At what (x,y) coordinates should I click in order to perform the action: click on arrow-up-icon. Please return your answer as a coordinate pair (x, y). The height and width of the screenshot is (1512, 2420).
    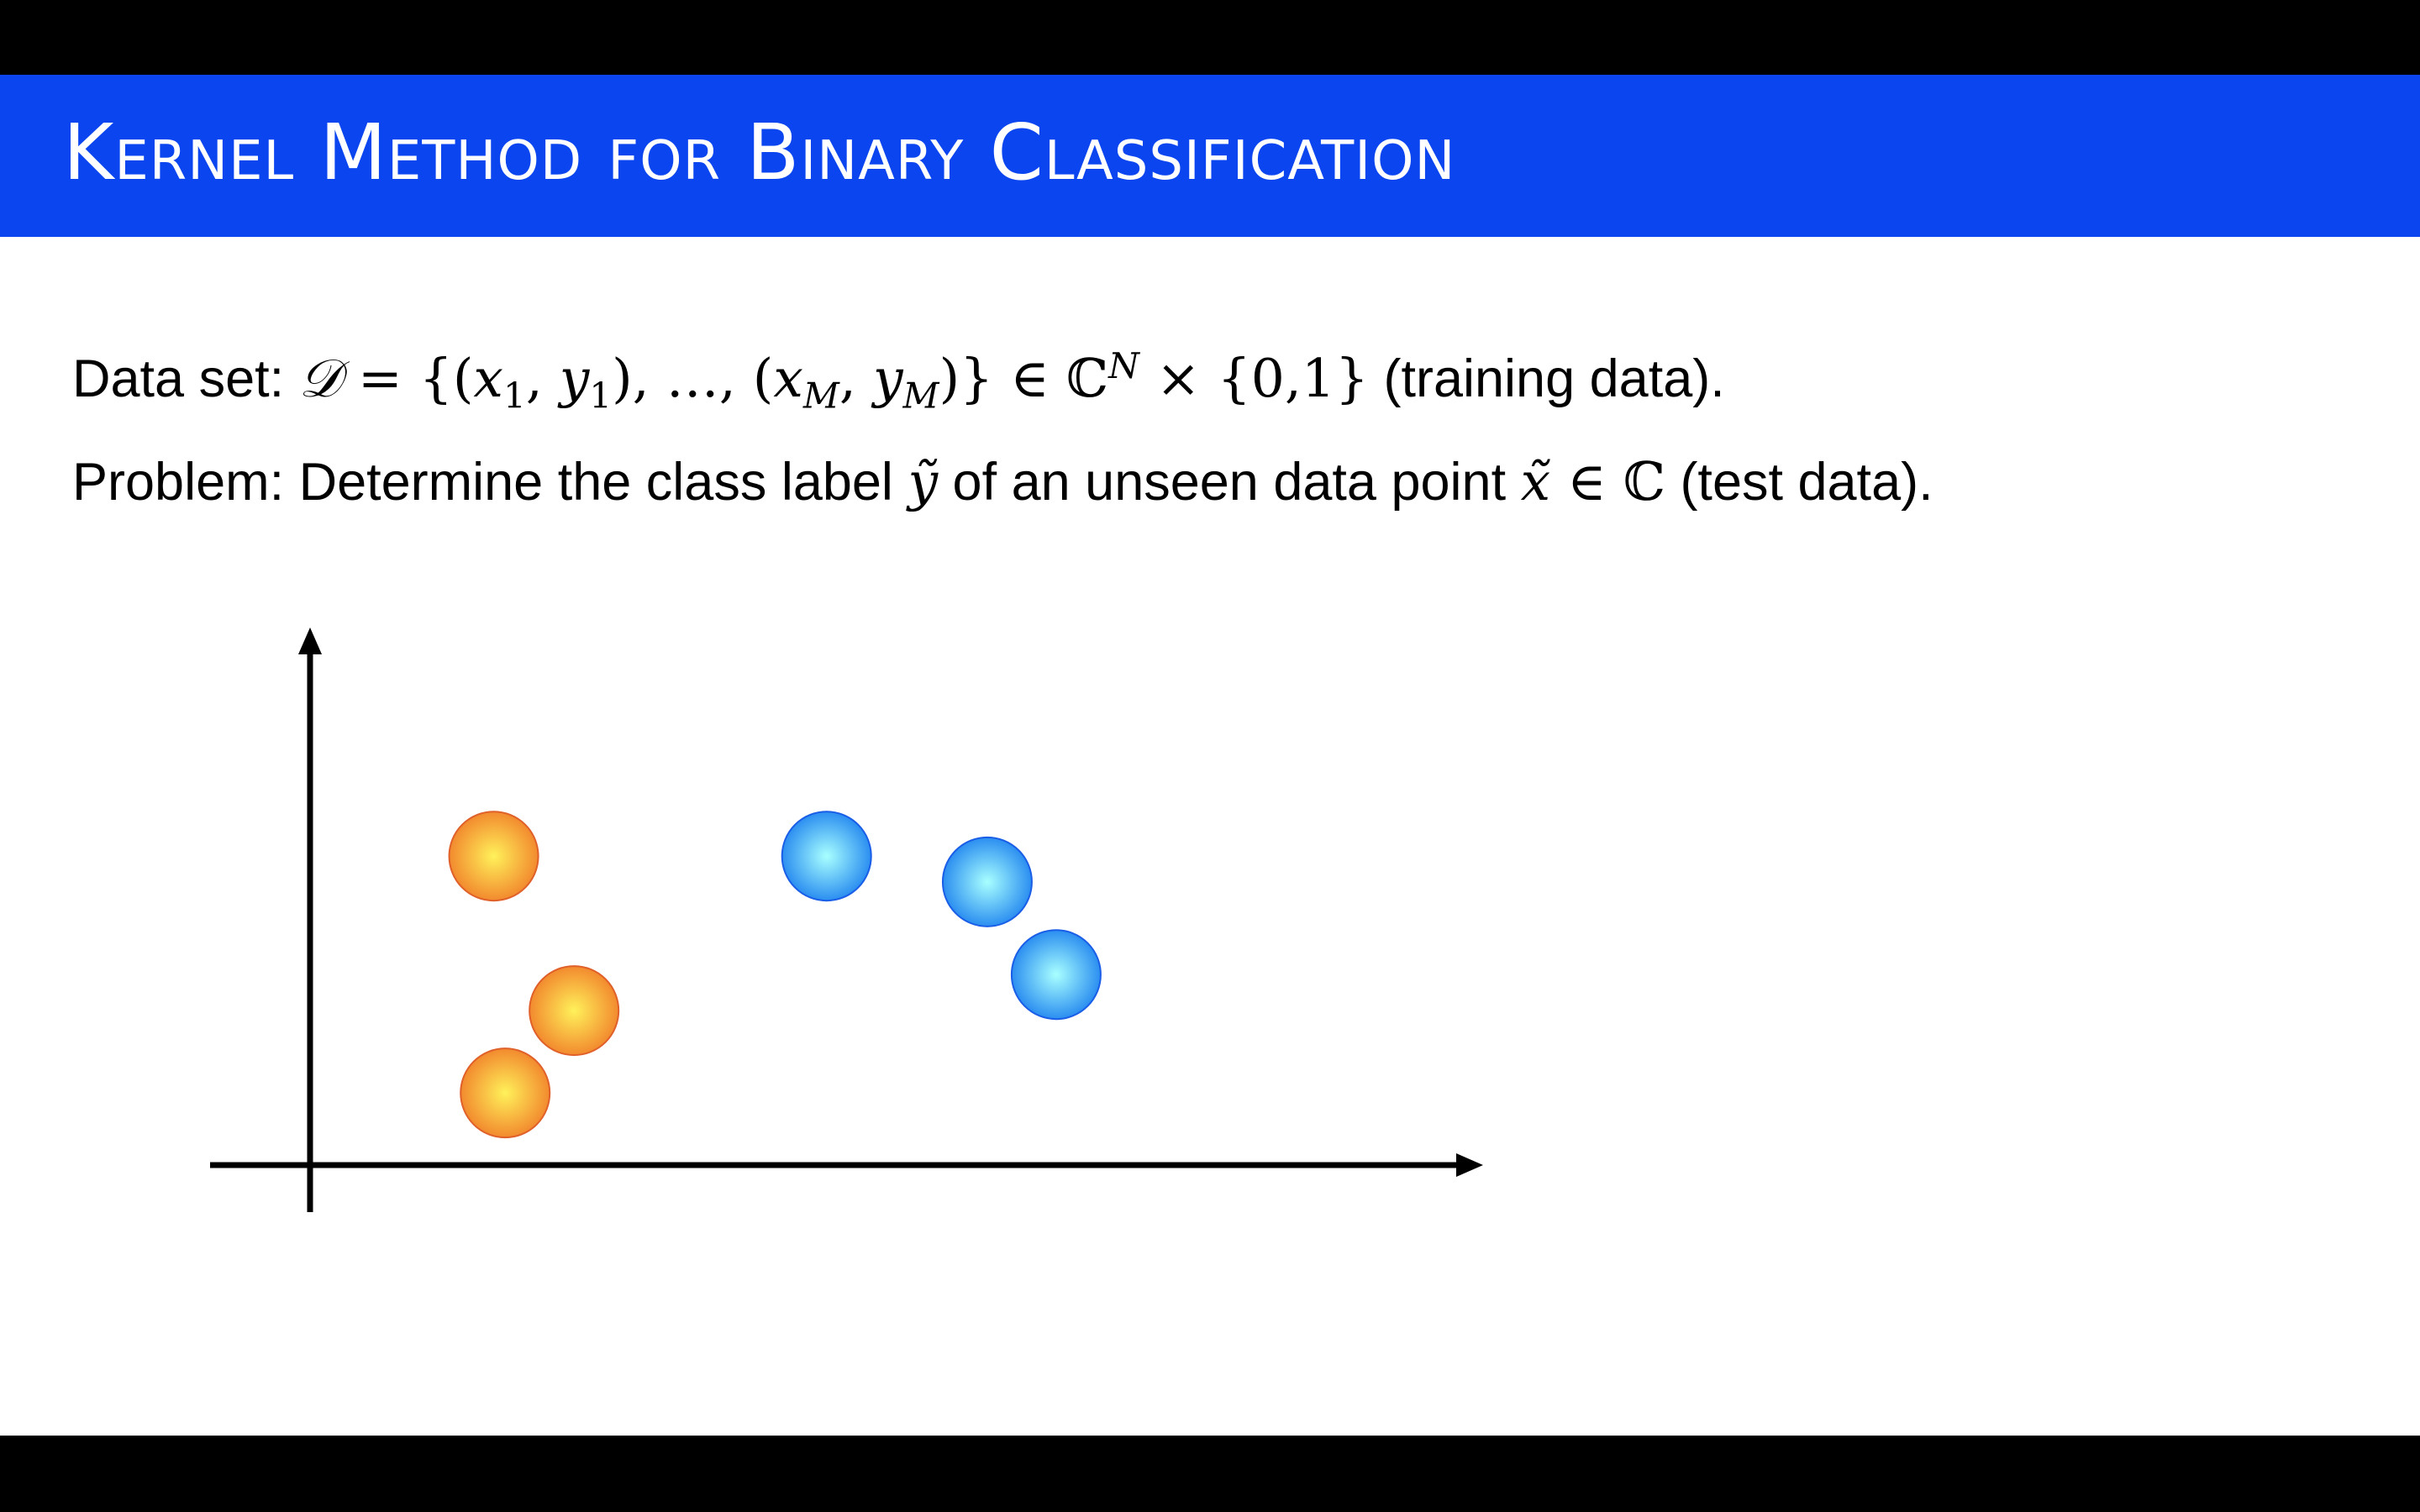
    Looking at the image, I should click on (310, 640).